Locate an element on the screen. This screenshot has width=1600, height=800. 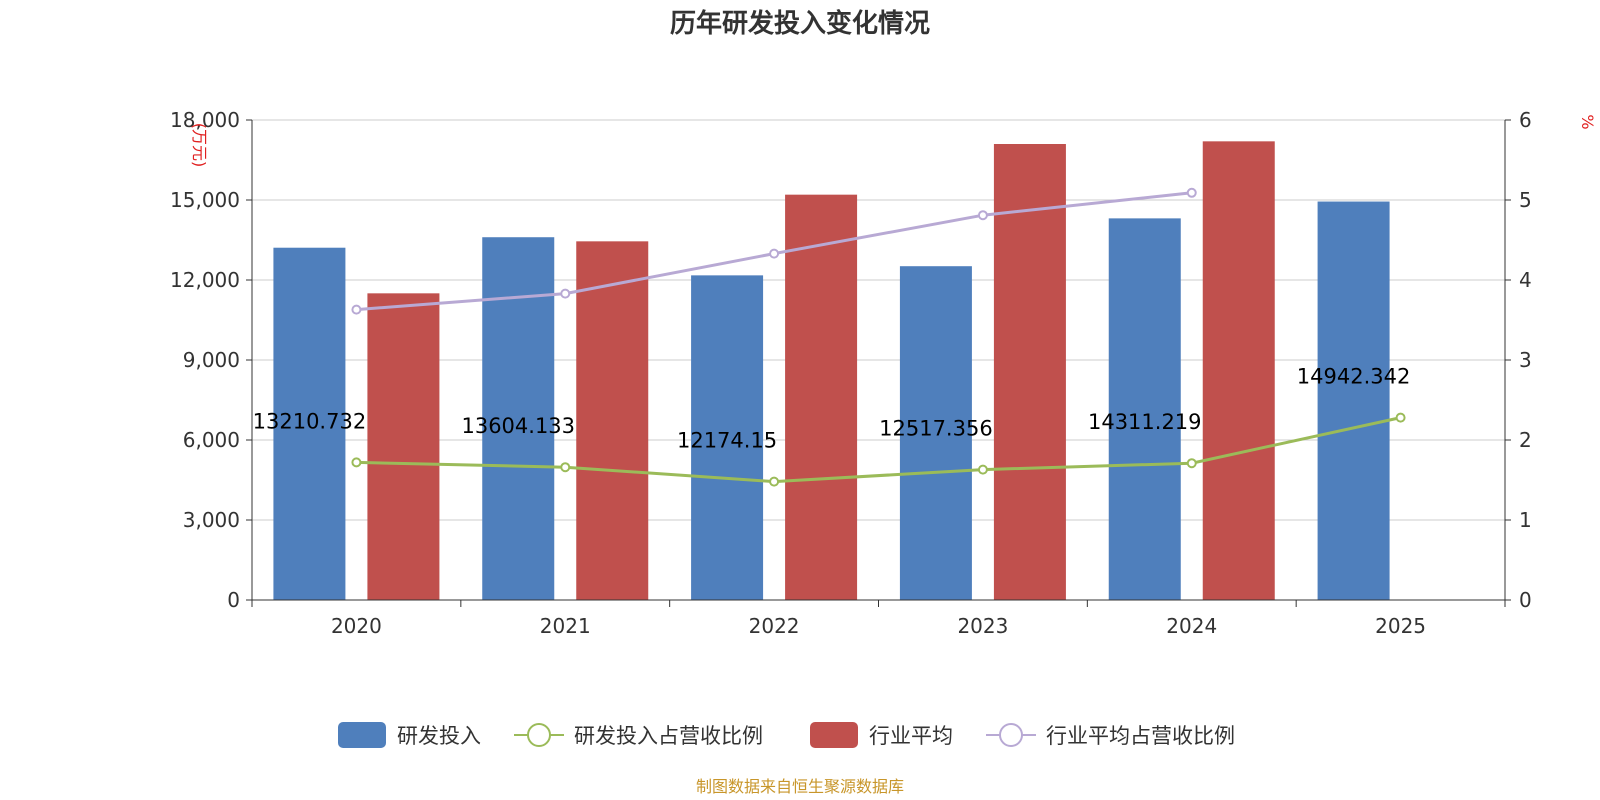
x-axis-tick-label: 2022 is located at coordinates (774, 626).